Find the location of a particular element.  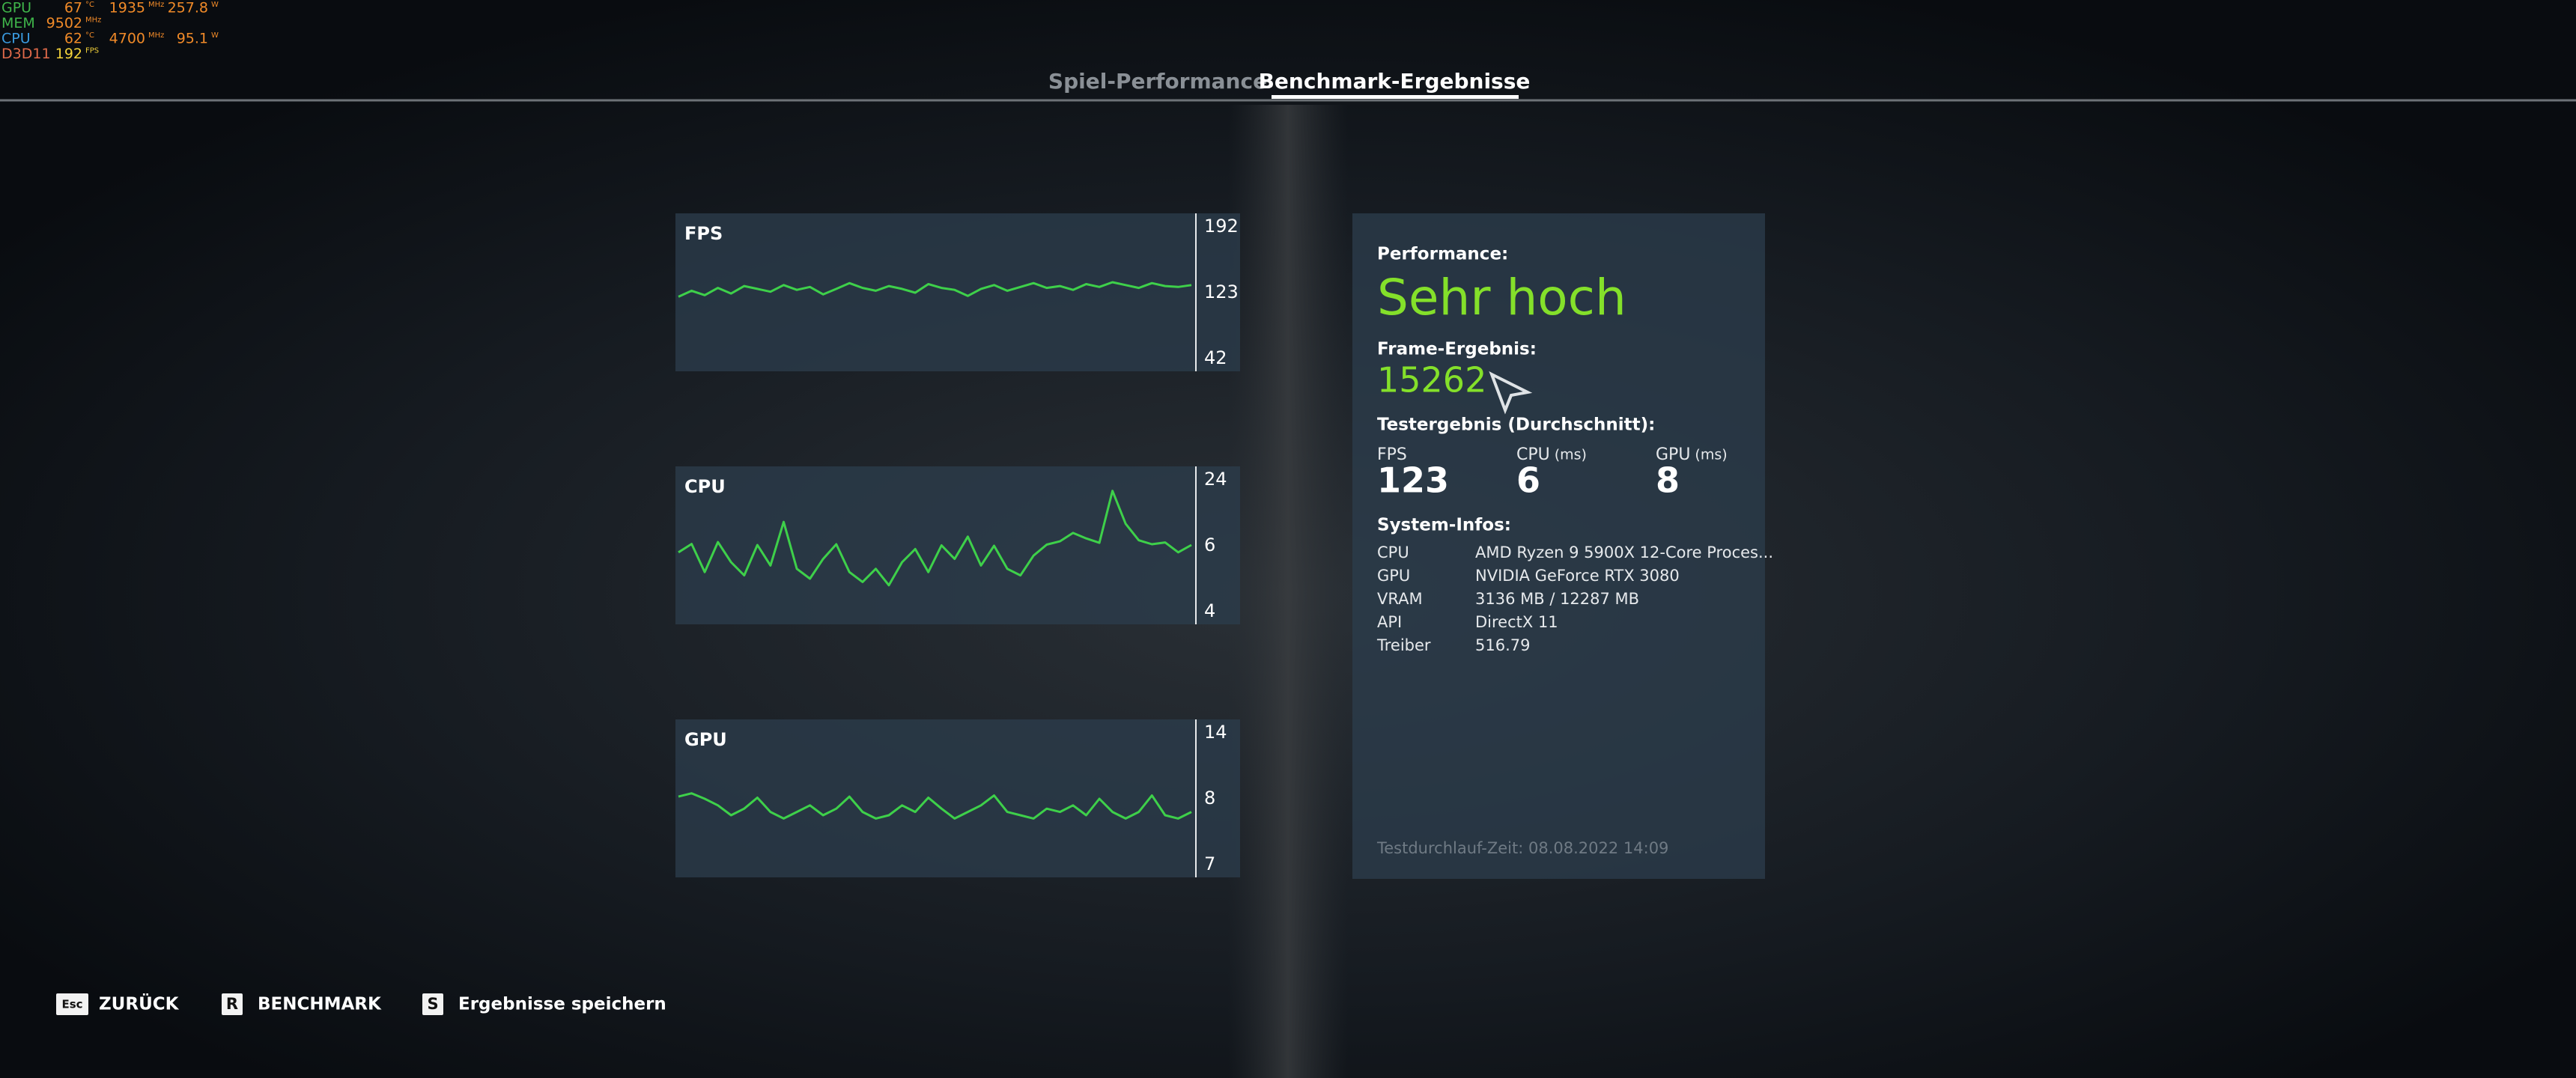

pillar is located at coordinates (1288, 591).